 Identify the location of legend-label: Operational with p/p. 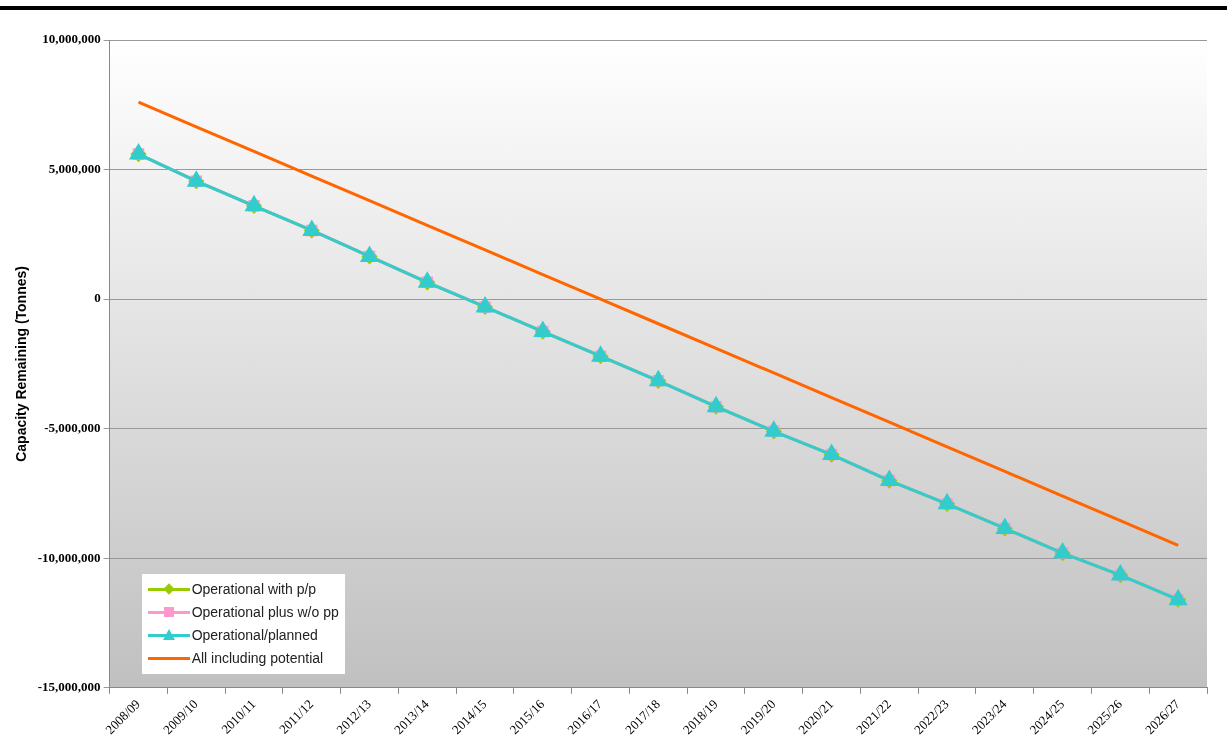
(254, 589).